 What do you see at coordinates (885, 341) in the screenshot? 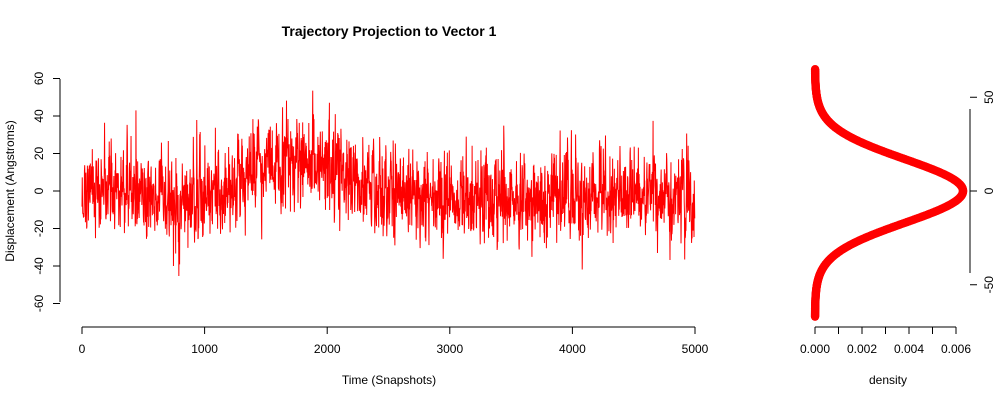
I see `density-x-axis-ticks: 0.000 0.002 0.004 0.006` at bounding box center [885, 341].